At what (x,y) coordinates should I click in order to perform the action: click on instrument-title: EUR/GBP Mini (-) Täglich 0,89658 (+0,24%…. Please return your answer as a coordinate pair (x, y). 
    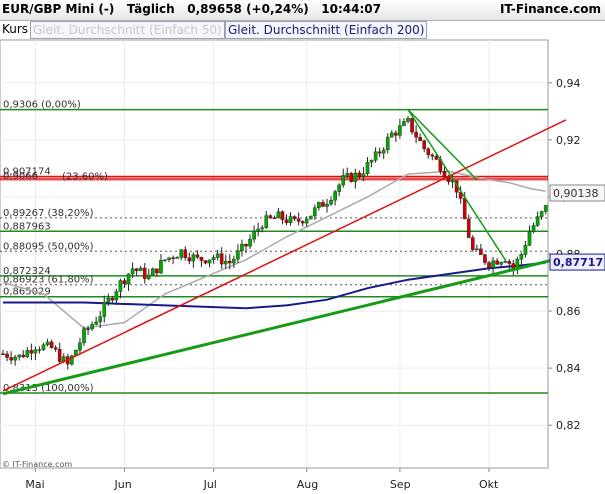
    Looking at the image, I should click on (191, 9).